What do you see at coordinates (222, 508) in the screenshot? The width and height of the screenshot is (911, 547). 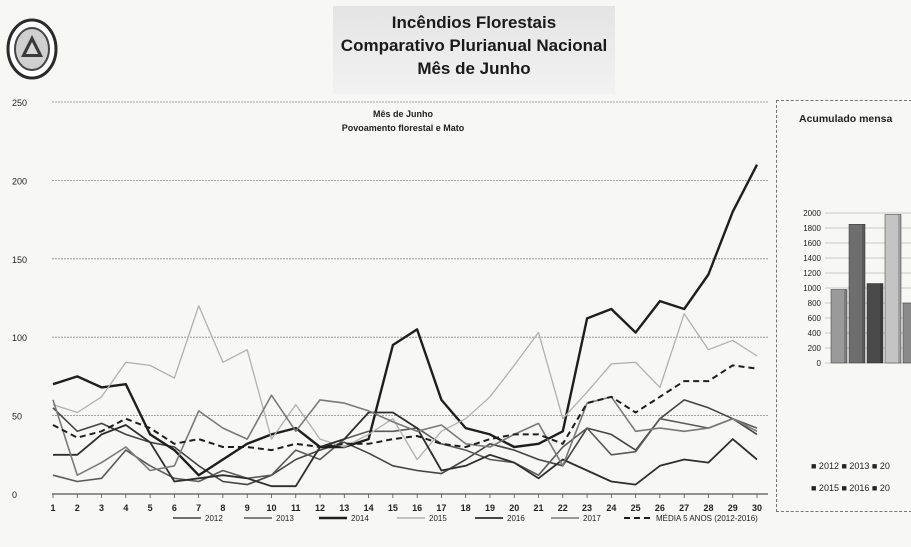 I see `x-tick-label: 8` at bounding box center [222, 508].